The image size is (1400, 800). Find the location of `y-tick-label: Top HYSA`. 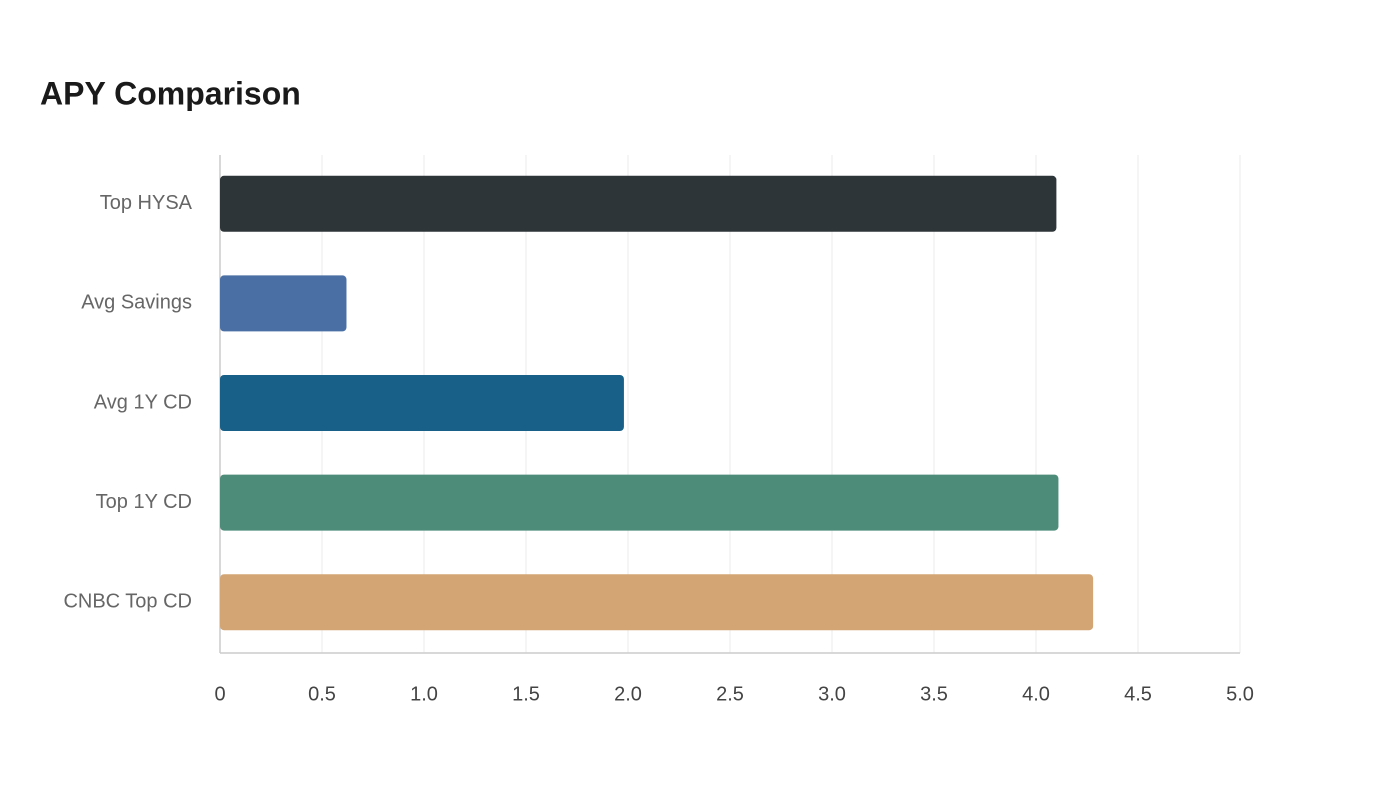

y-tick-label: Top HYSA is located at coordinates (146, 203).